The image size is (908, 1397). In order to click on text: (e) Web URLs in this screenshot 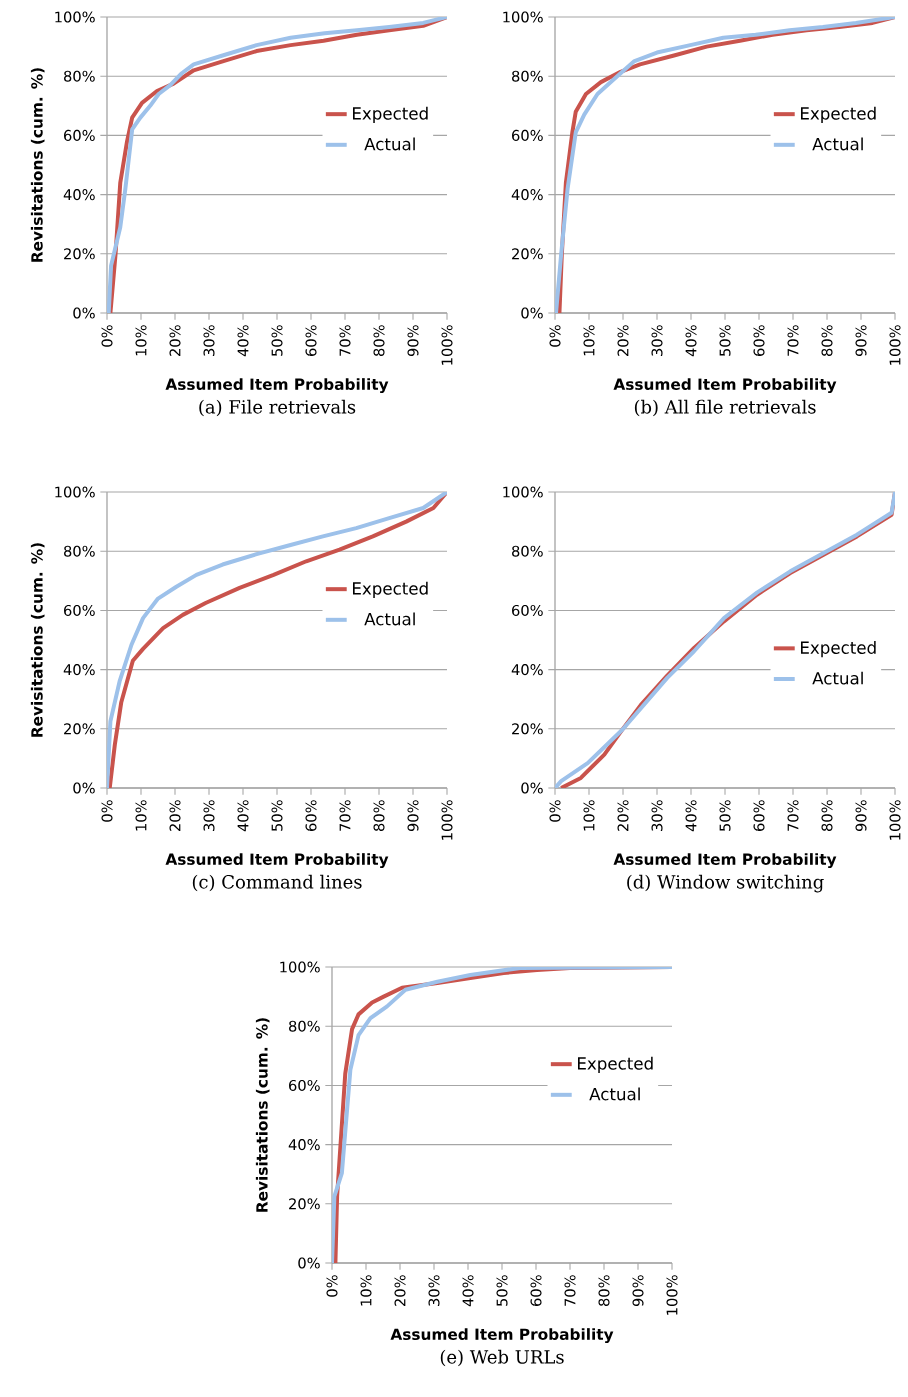, I will do `click(502, 1358)`.